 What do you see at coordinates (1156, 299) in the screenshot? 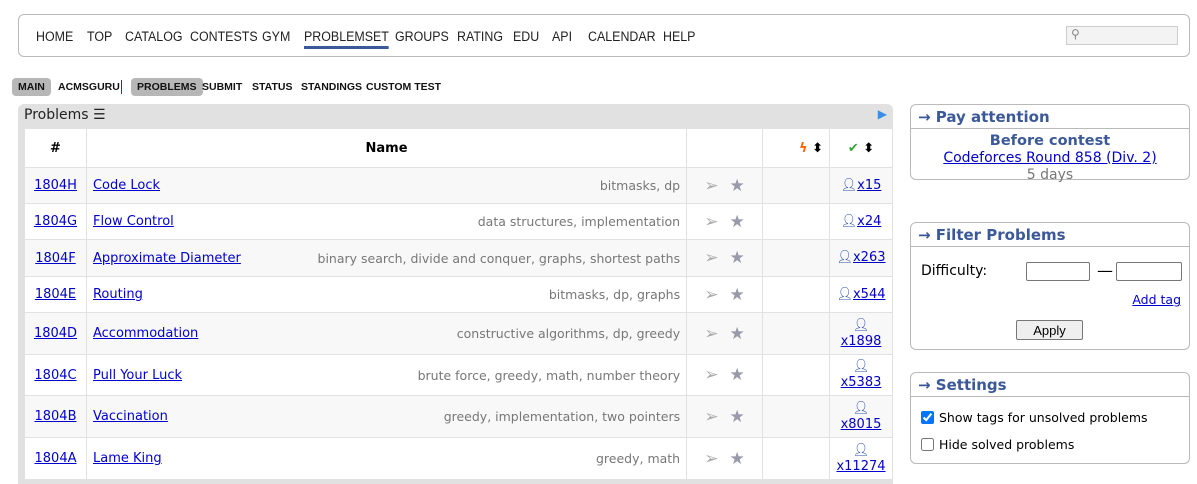
I see `add-tag-link: Add tag` at bounding box center [1156, 299].